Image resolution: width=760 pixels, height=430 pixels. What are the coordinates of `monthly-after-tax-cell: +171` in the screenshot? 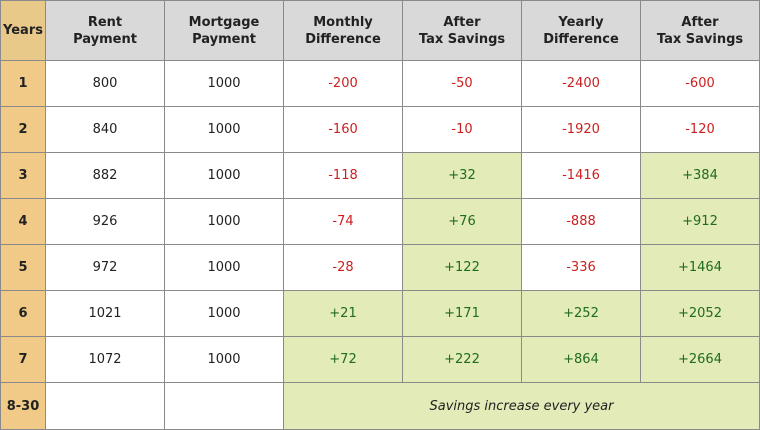 It's located at (462, 313).